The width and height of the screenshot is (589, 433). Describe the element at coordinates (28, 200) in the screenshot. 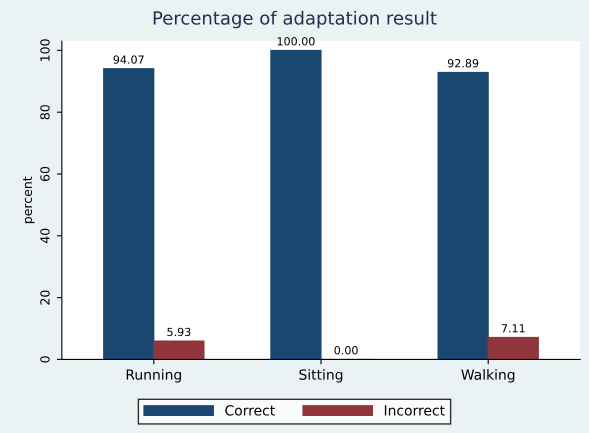

I see `y-axis-title: percent` at that location.